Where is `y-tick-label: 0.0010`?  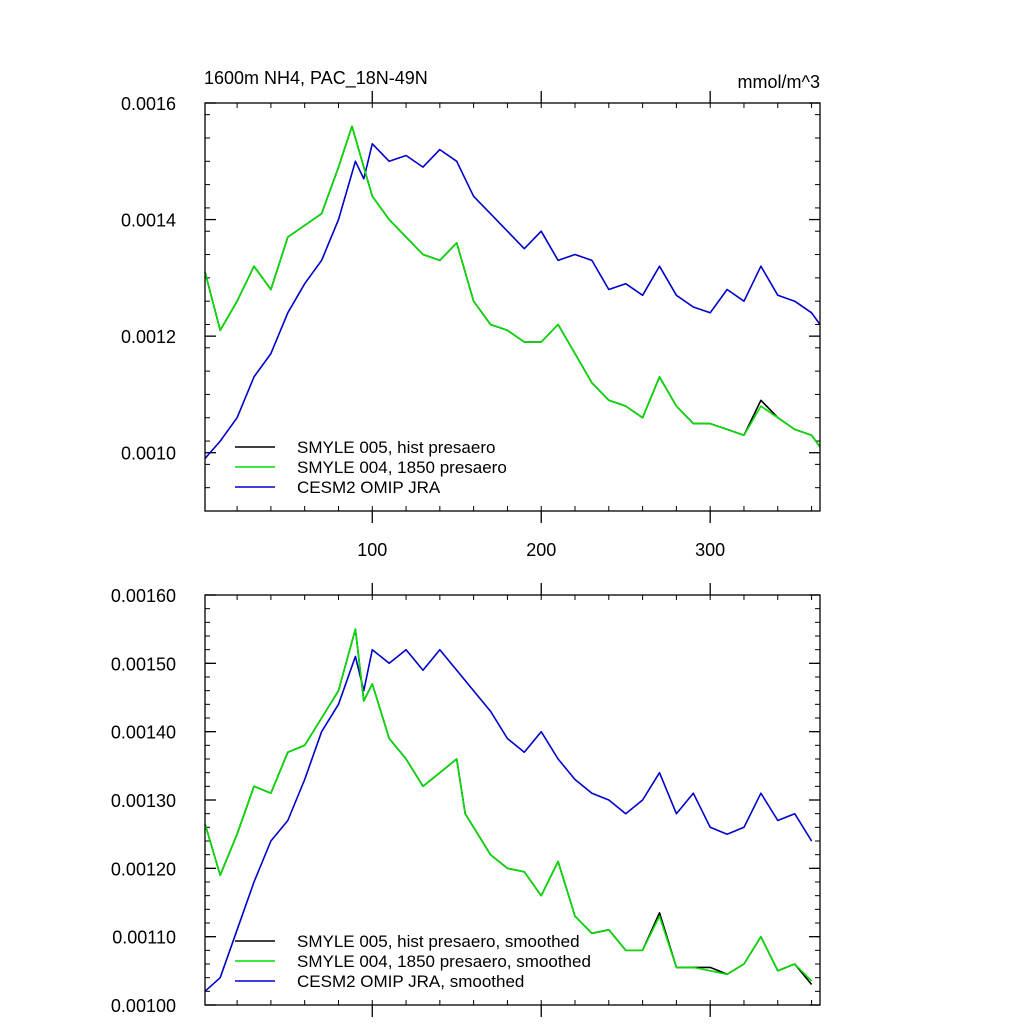 y-tick-label: 0.0010 is located at coordinates (148, 454).